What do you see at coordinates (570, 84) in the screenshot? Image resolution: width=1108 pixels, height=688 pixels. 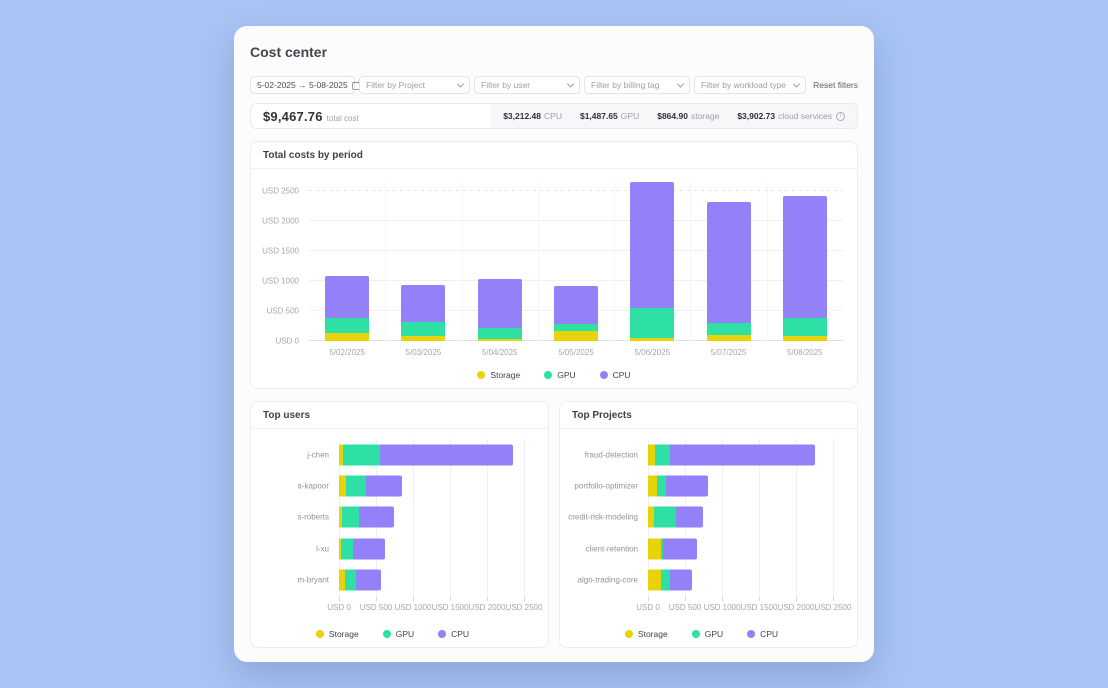 I see `chevron-down-icon` at bounding box center [570, 84].